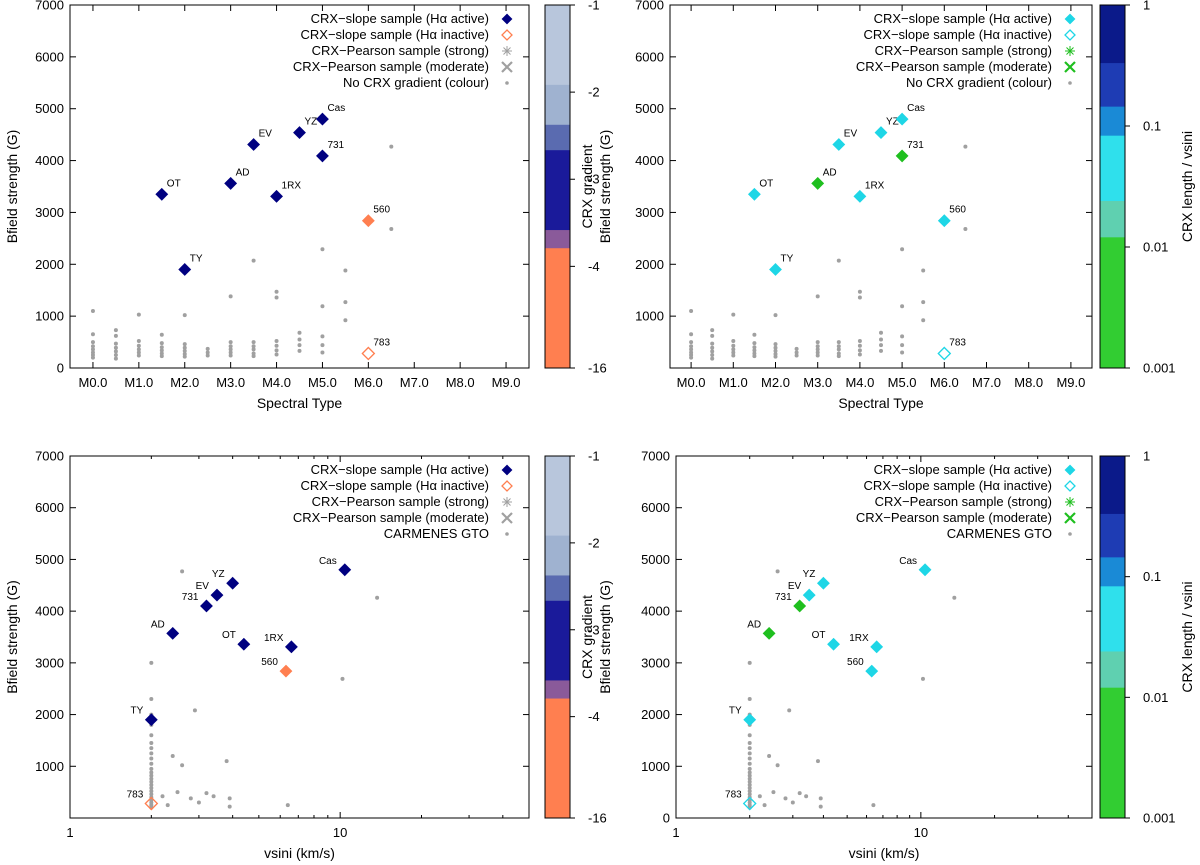 The width and height of the screenshot is (1200, 865). What do you see at coordinates (49, 160) in the screenshot?
I see `y-tick-label: 4000` at bounding box center [49, 160].